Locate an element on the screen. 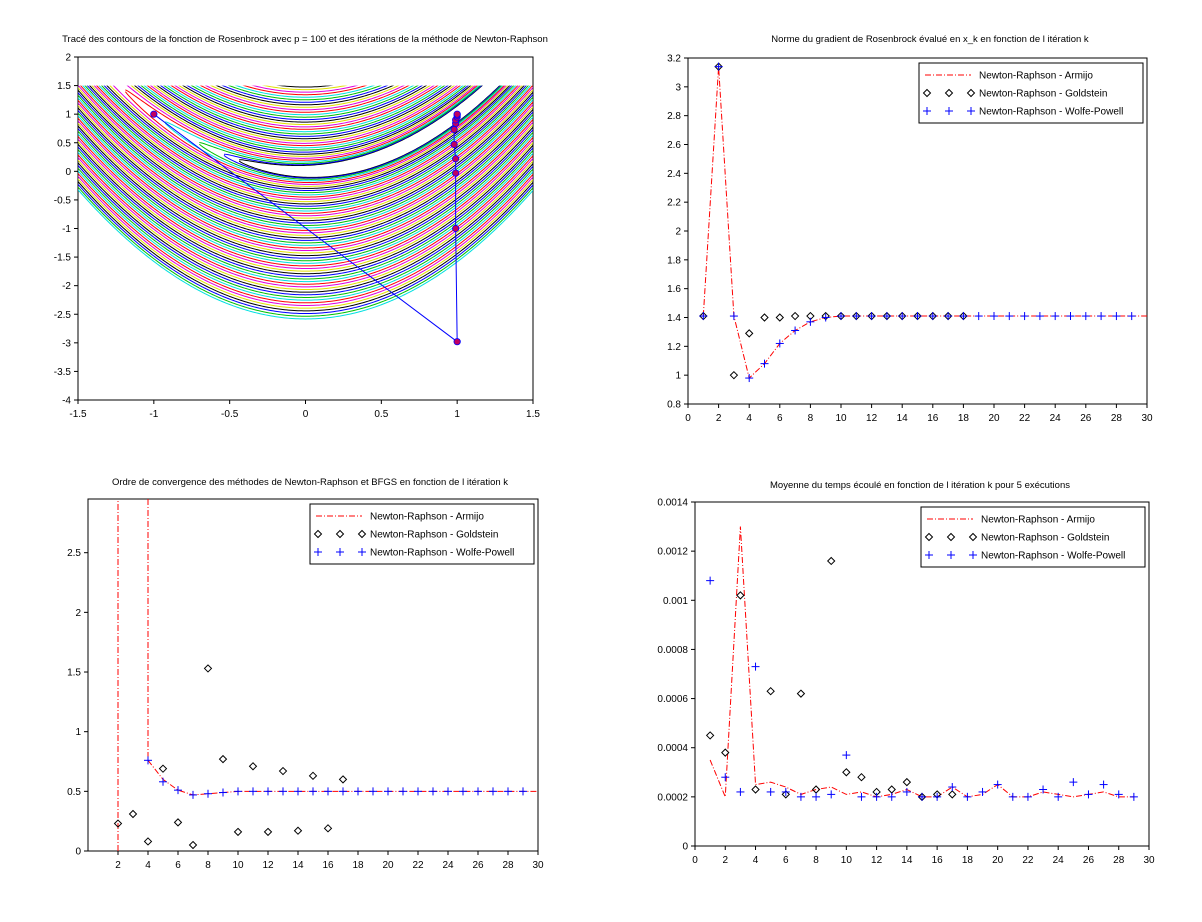 The height and width of the screenshot is (922, 1202). y-tick-label: 0.0014 is located at coordinates (672, 503).